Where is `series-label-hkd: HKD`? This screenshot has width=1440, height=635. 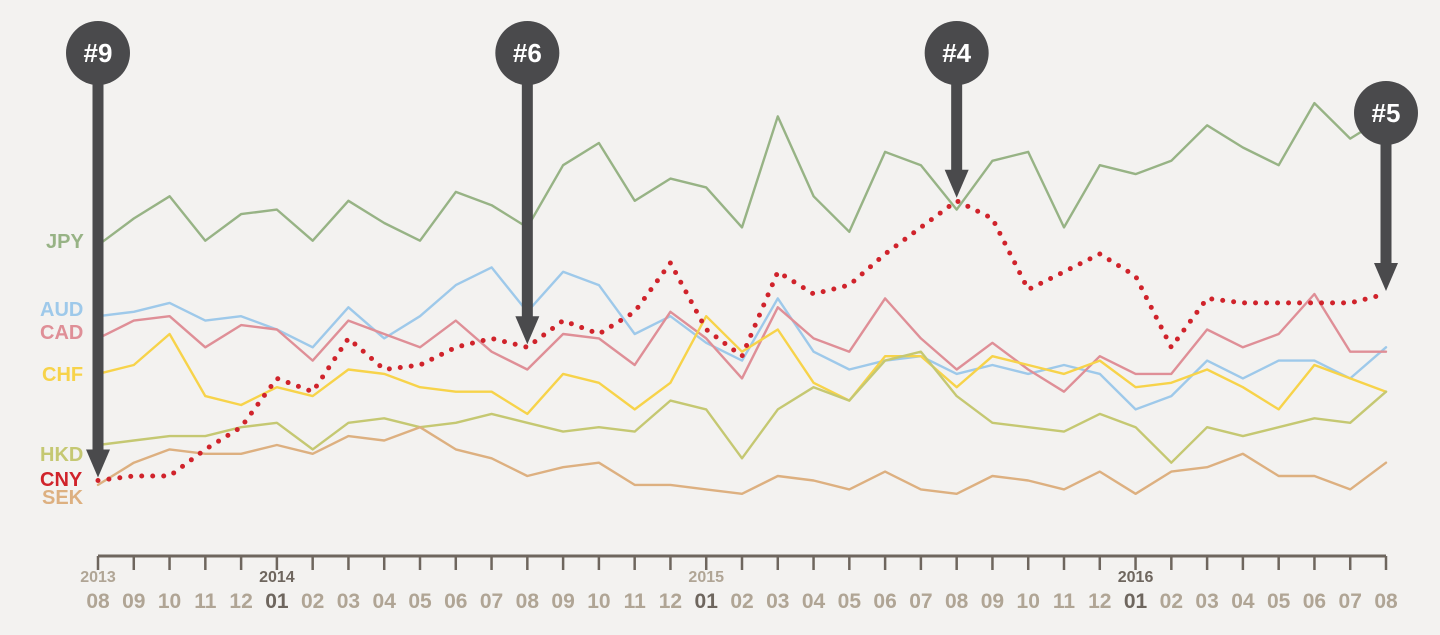 series-label-hkd: HKD is located at coordinates (61, 455).